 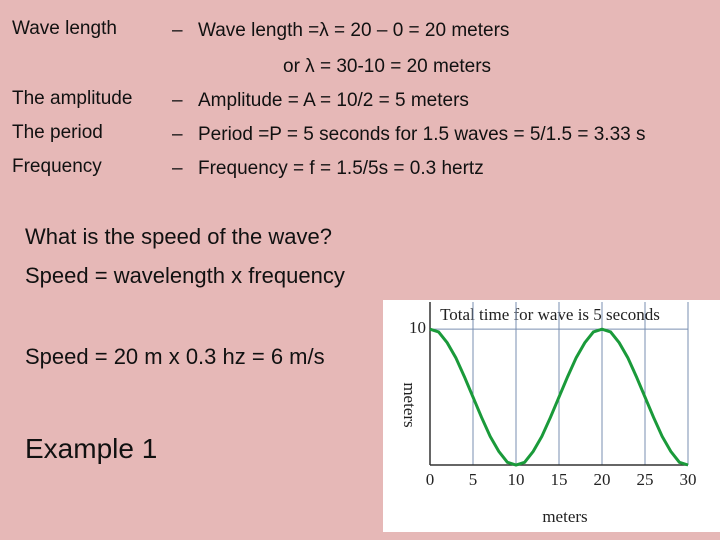 What do you see at coordinates (57, 166) in the screenshot?
I see `label: Frequency` at bounding box center [57, 166].